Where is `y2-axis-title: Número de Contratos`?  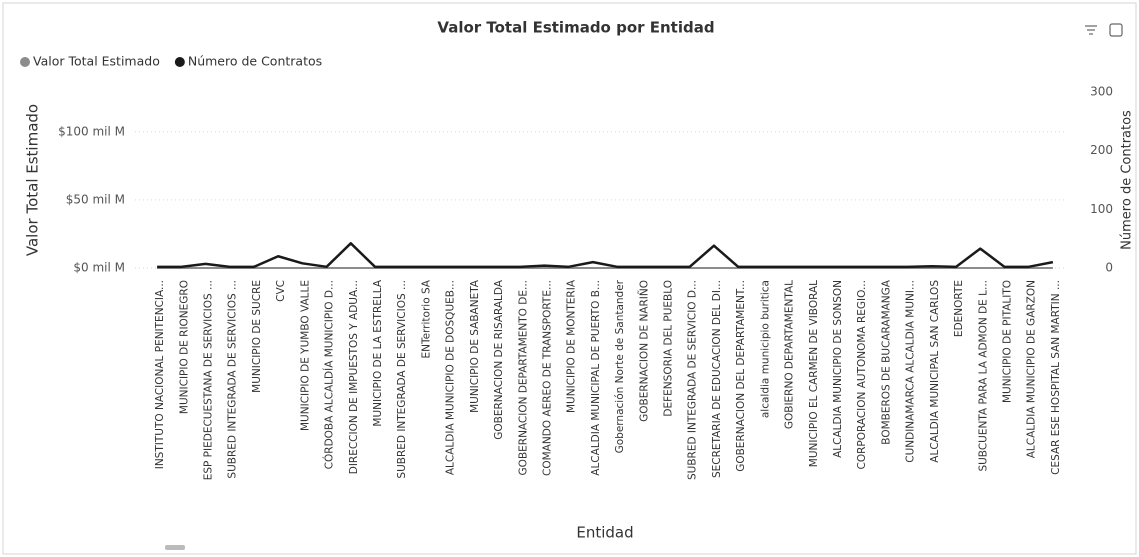
y2-axis-title: Número de Contratos is located at coordinates (1127, 180).